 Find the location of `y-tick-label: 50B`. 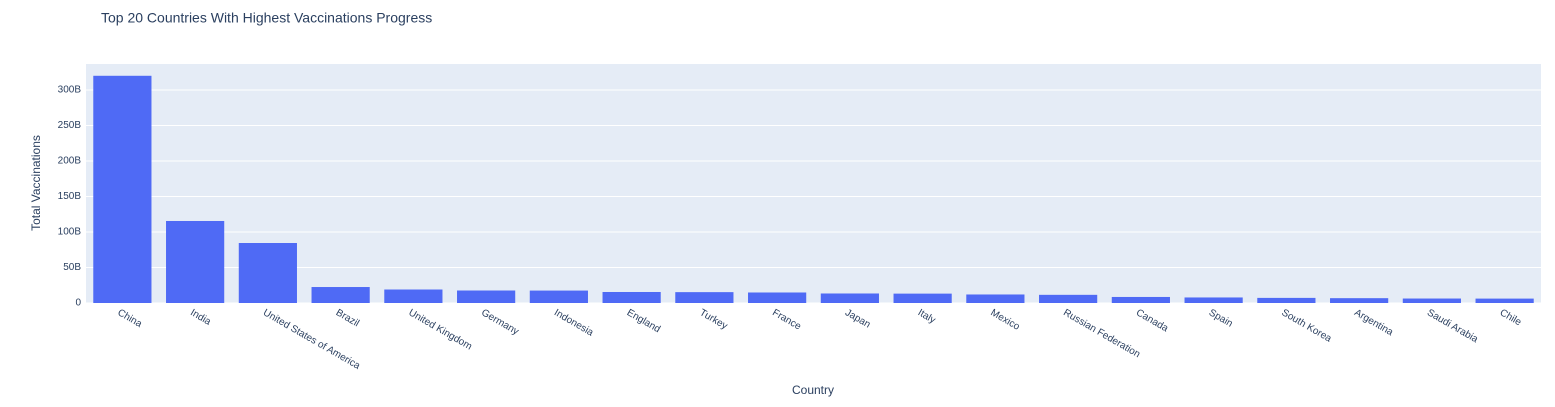

y-tick-label: 50B is located at coordinates (72, 267).